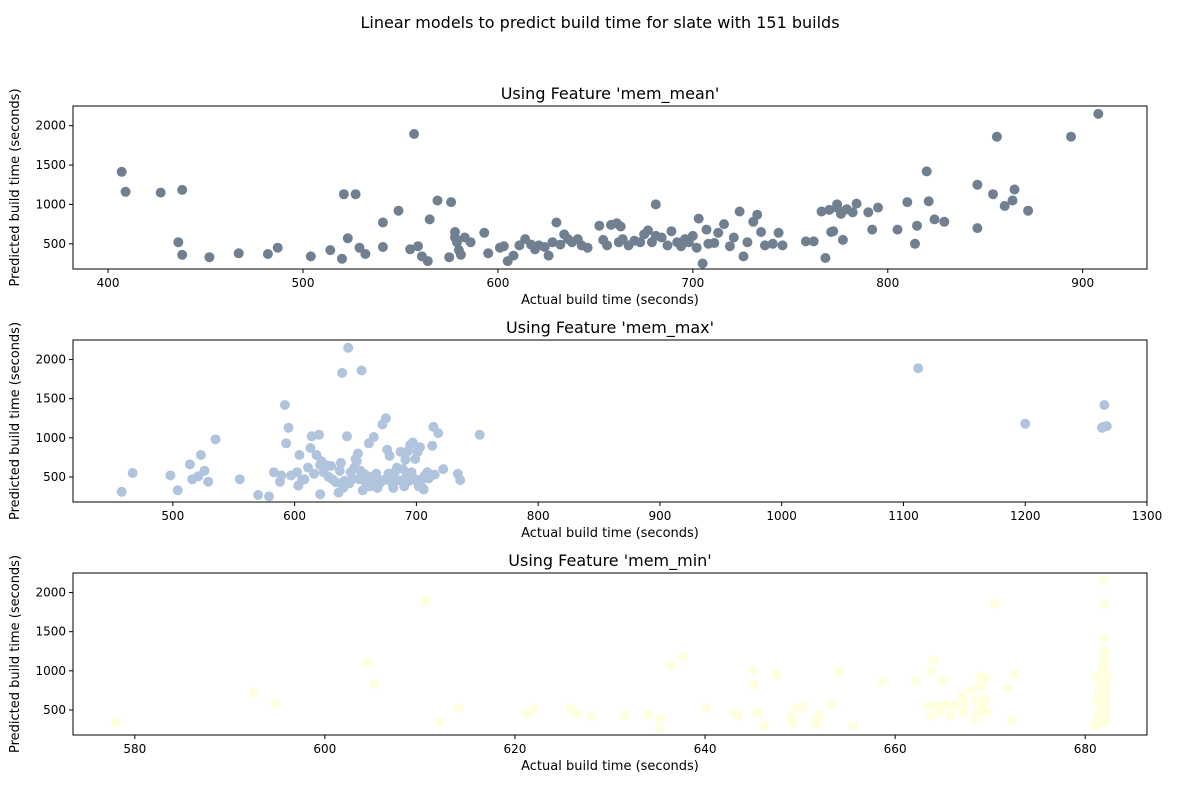 This screenshot has height=800, width=1200. I want to click on x-tick-label: 680, so click(1085, 749).